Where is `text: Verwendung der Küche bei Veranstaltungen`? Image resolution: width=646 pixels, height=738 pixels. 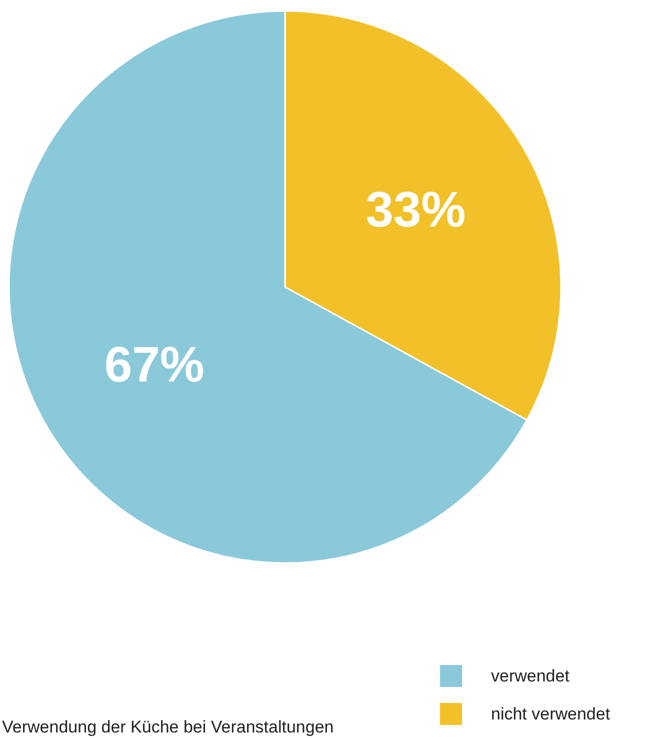
text: Verwendung der Küche bei Veranstaltungen is located at coordinates (168, 727).